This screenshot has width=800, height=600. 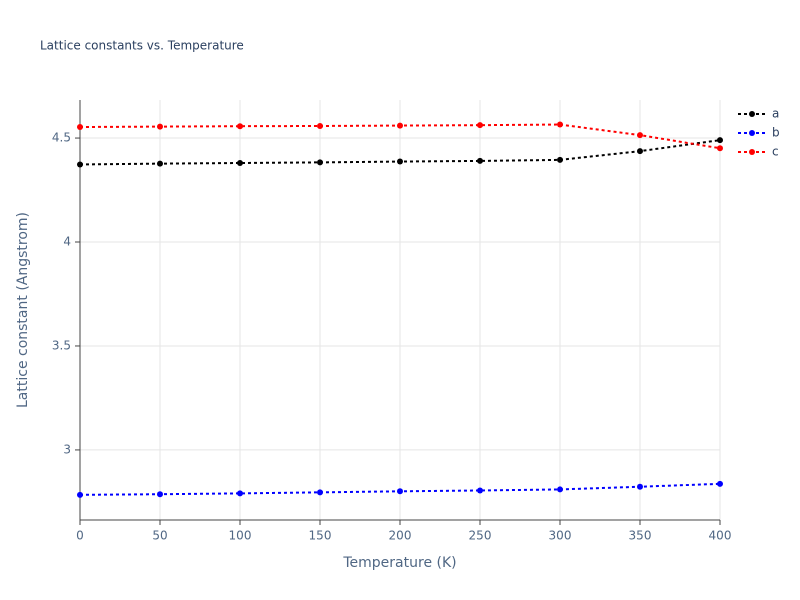 I want to click on x-tick-label: 50, so click(x=159, y=536).